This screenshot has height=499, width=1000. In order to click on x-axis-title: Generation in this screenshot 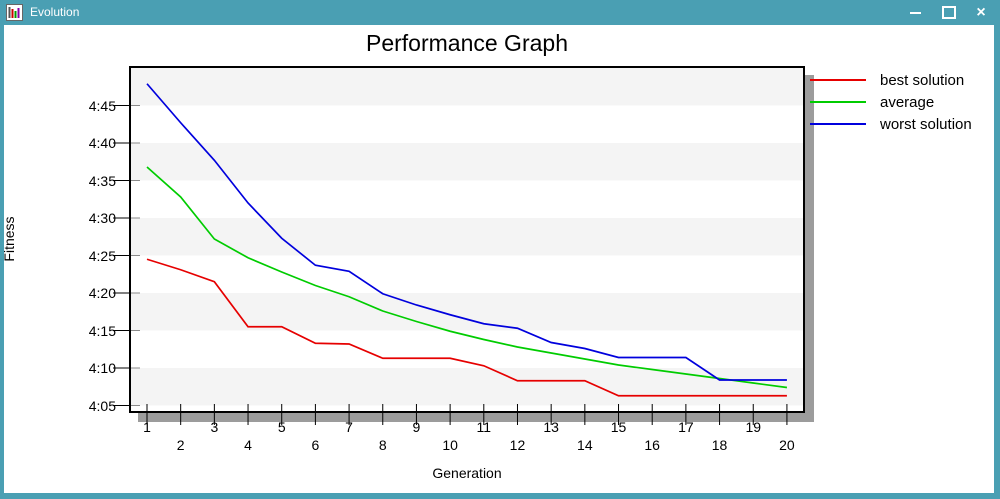, I will do `click(467, 473)`.